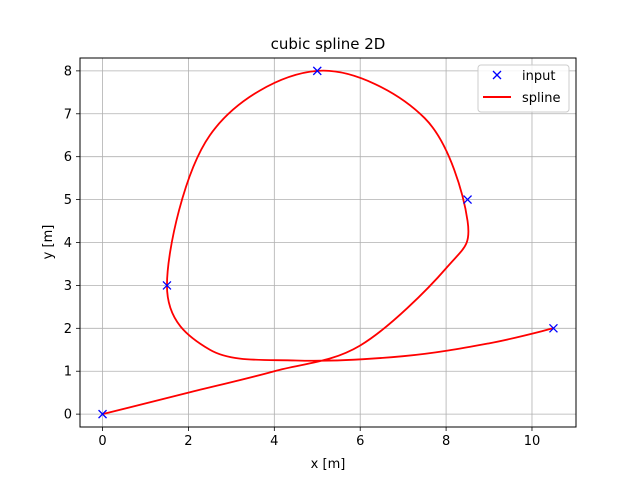 The width and height of the screenshot is (640, 480). I want to click on x-tick-label: 0, so click(102, 441).